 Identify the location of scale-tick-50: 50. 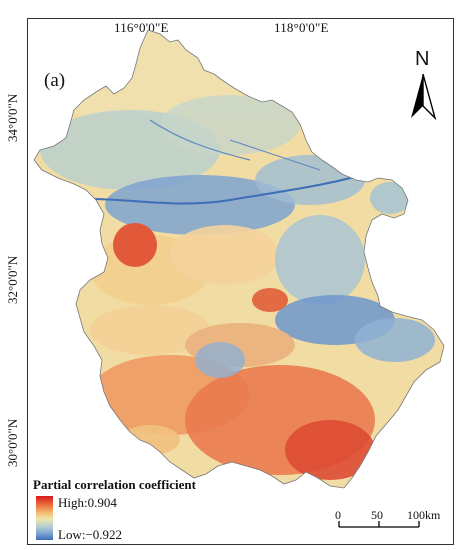
(377, 515).